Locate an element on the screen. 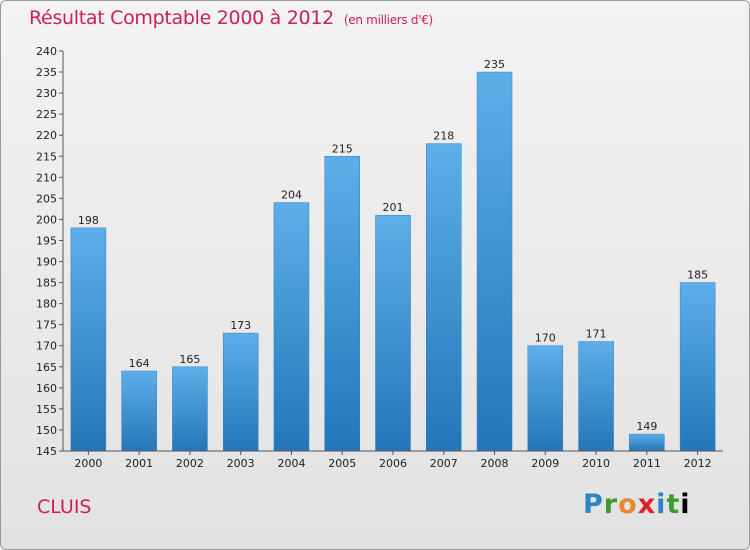  data-label-2001: 164 is located at coordinates (139, 363).